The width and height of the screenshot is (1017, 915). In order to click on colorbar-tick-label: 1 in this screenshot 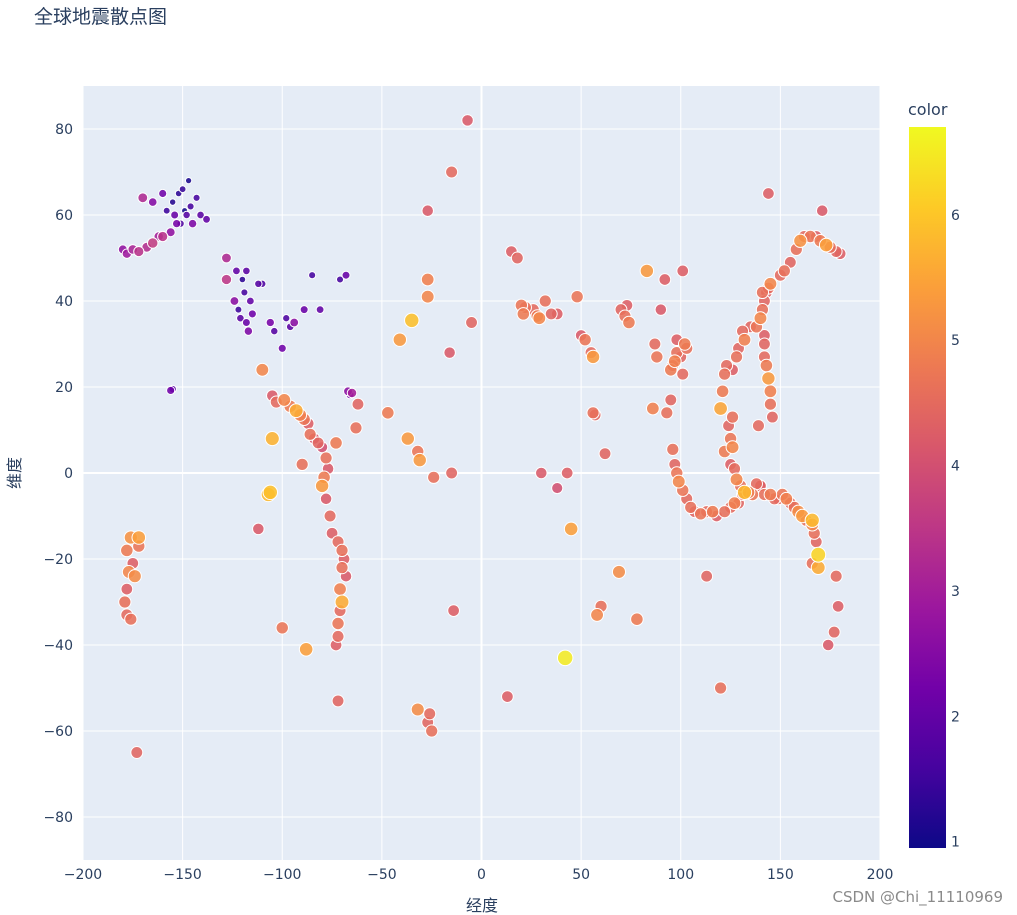, I will do `click(955, 843)`.